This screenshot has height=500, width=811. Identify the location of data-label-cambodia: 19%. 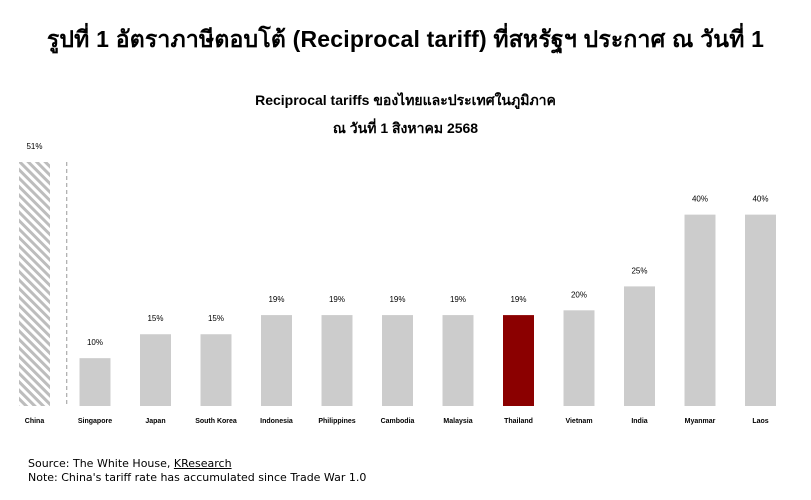
(397, 299).